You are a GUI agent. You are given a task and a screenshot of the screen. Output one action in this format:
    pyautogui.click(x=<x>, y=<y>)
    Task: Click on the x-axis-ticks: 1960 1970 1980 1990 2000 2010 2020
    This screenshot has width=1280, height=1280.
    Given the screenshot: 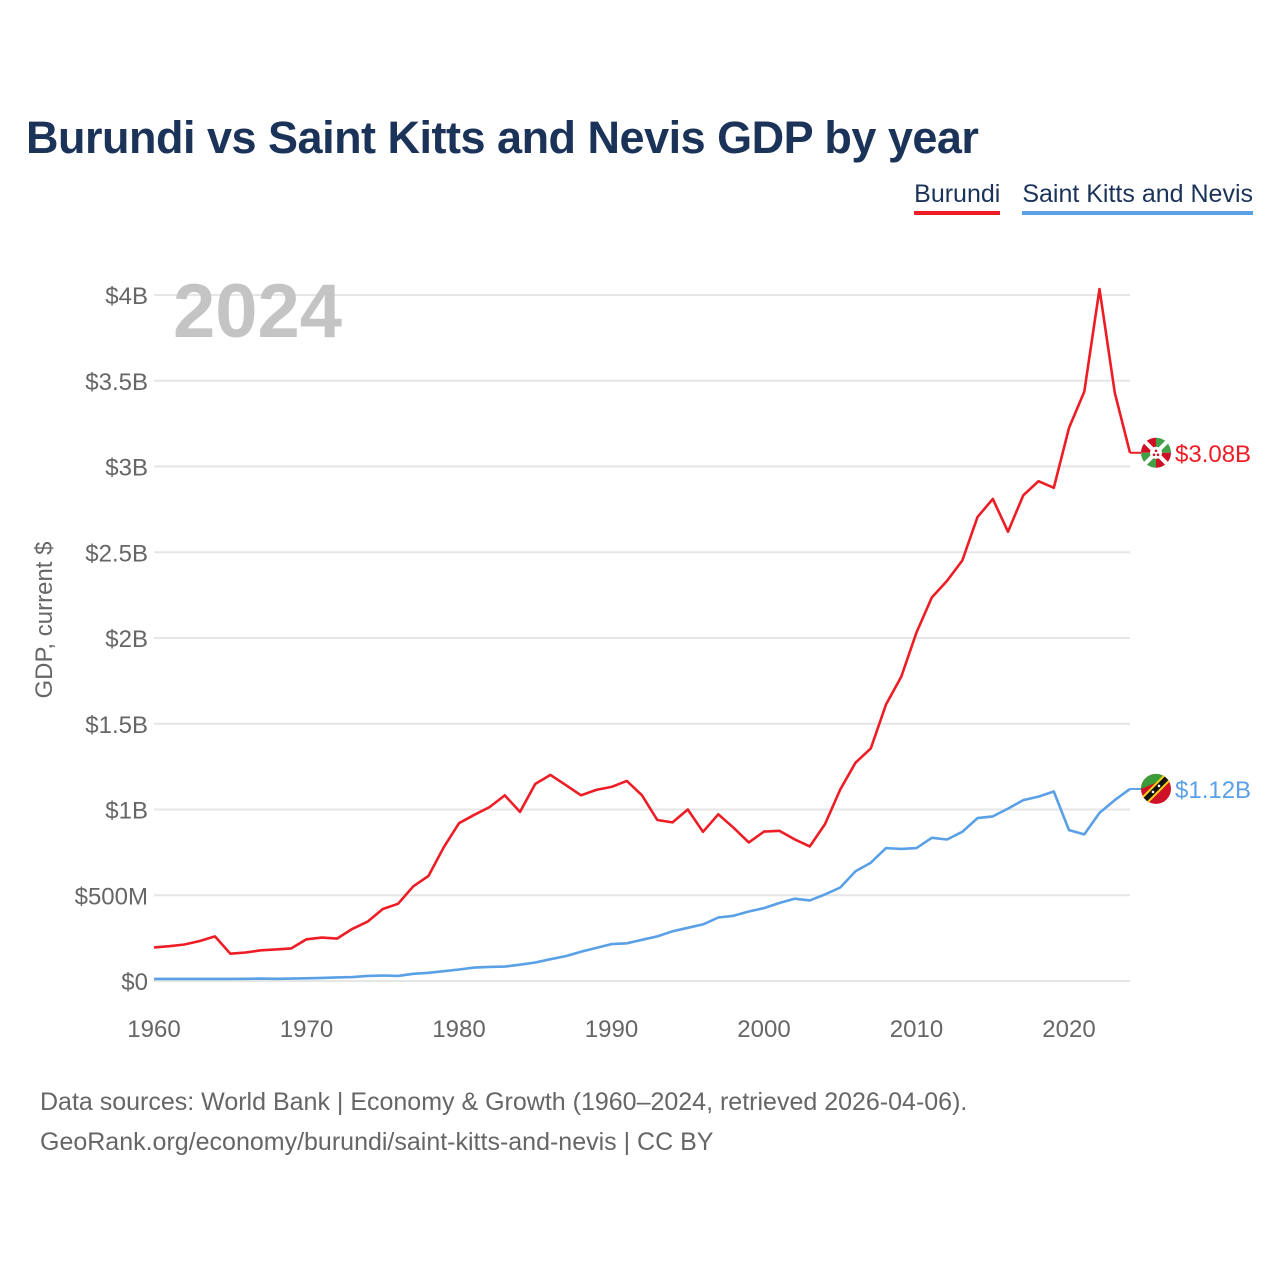 What is the action you would take?
    pyautogui.click(x=611, y=1029)
    